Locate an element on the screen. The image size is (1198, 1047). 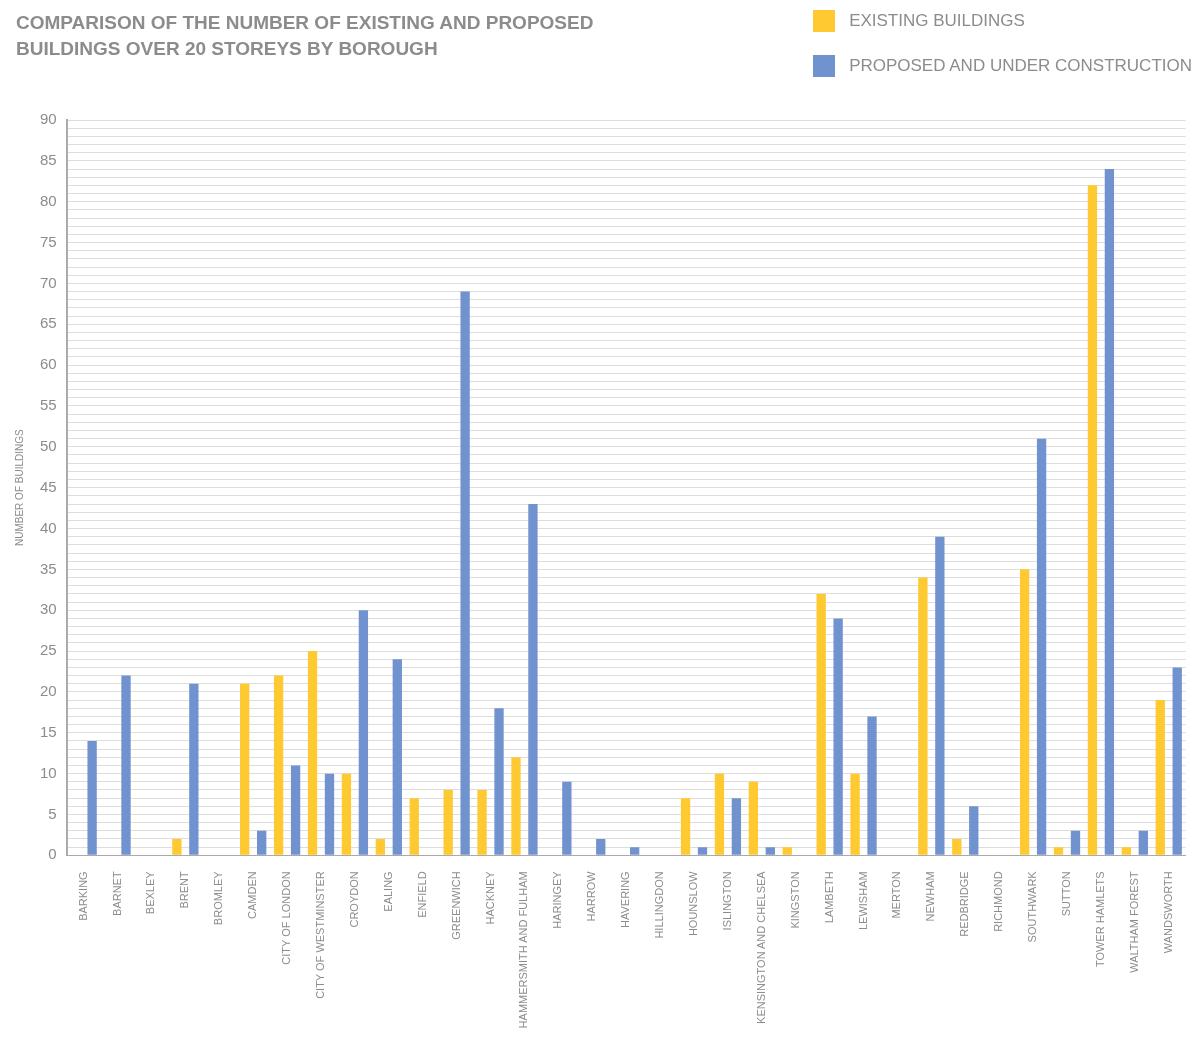
x-tick-label: CAMDEN is located at coordinates (252, 895).